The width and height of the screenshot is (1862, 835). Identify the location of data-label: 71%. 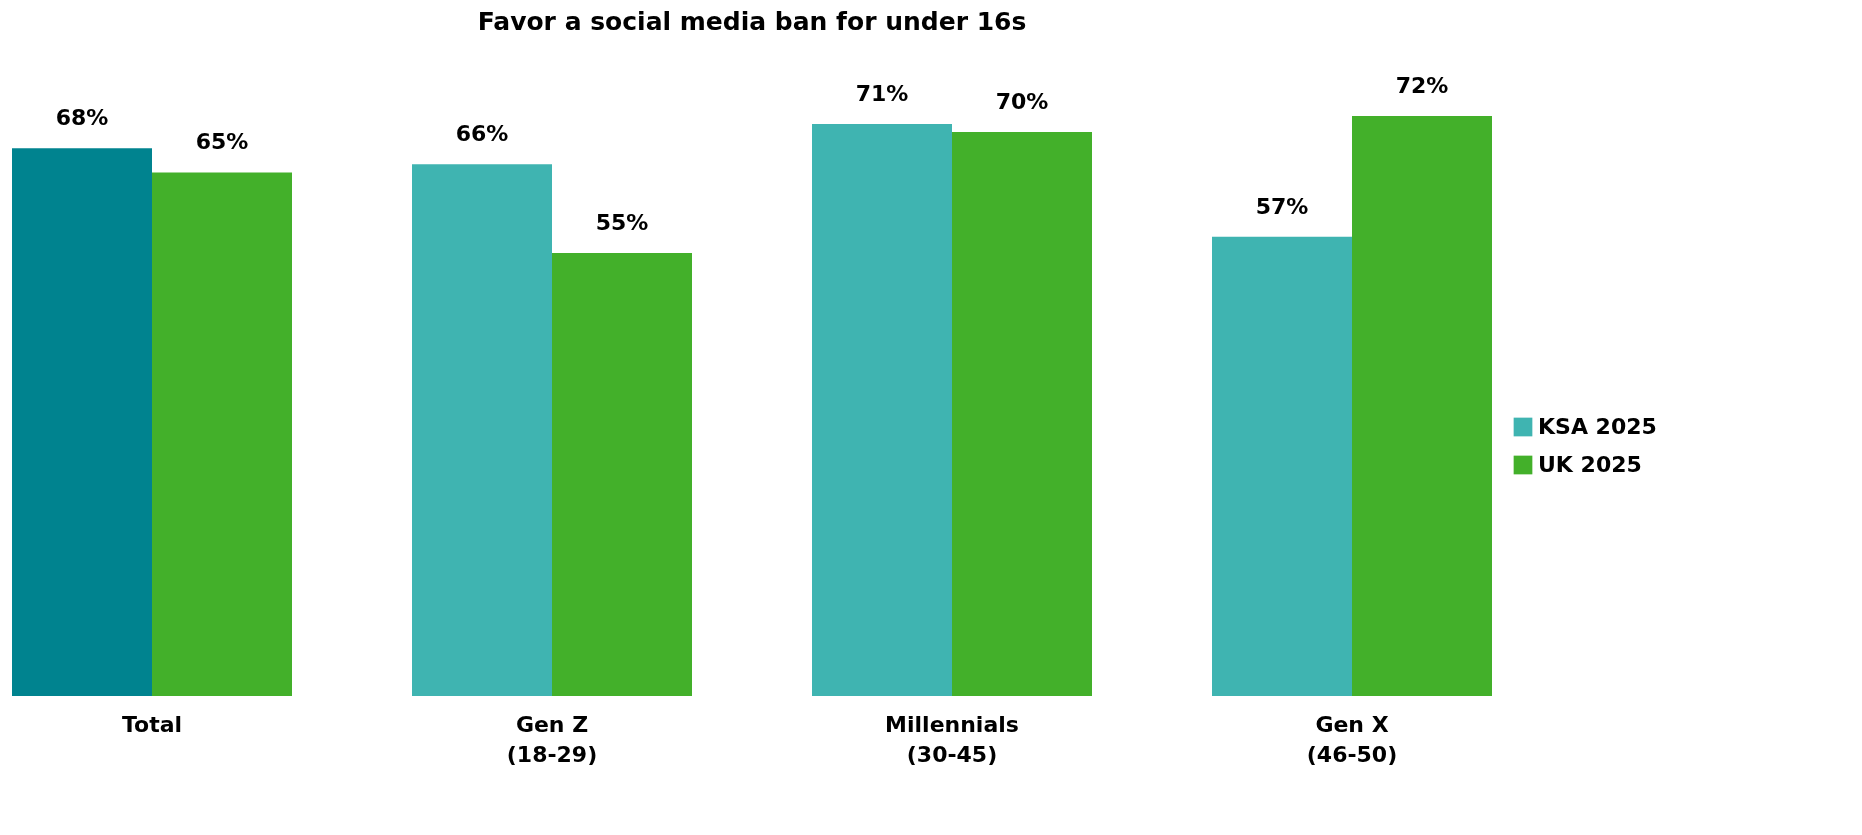
(882, 94).